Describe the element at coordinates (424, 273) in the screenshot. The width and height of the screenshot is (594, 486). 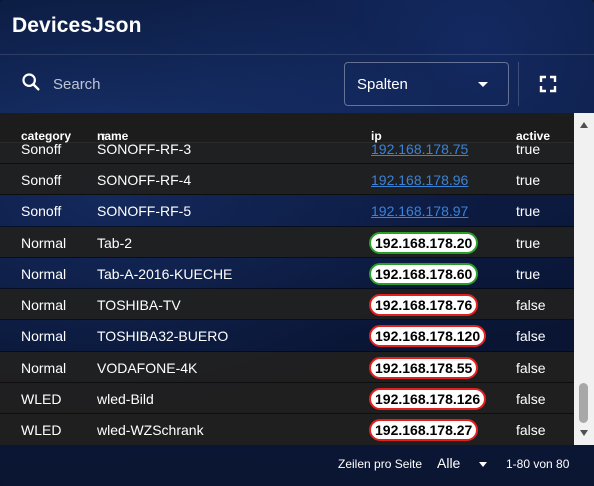
I see `ip-status-online: 192.168.178.60` at that location.